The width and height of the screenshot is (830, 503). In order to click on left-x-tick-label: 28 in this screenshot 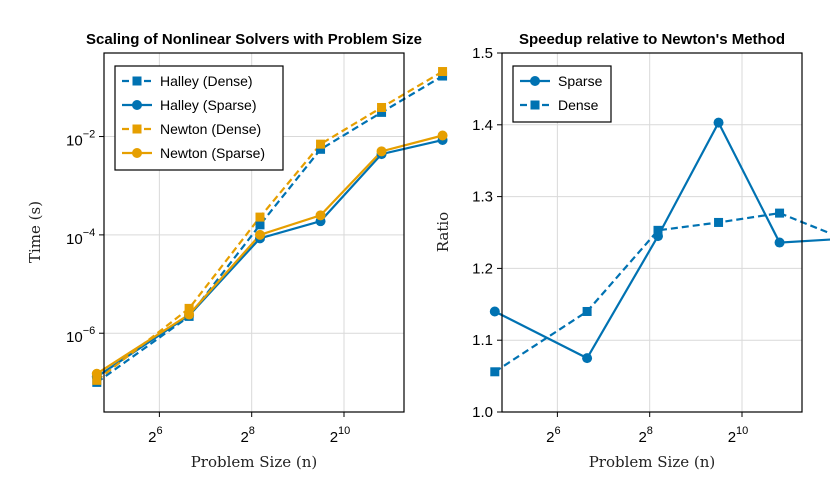, I will do `click(247, 435)`.